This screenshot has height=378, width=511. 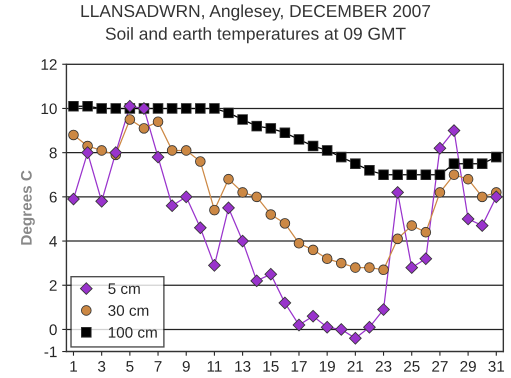 What do you see at coordinates (49, 64) in the screenshot?
I see `y-tick-label: 12` at bounding box center [49, 64].